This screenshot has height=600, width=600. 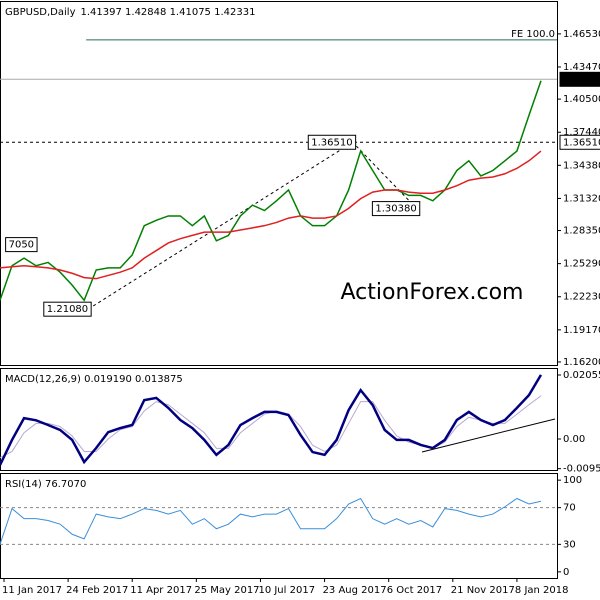 I want to click on panel-title: RSI(14) 76.7070, so click(x=45, y=484).